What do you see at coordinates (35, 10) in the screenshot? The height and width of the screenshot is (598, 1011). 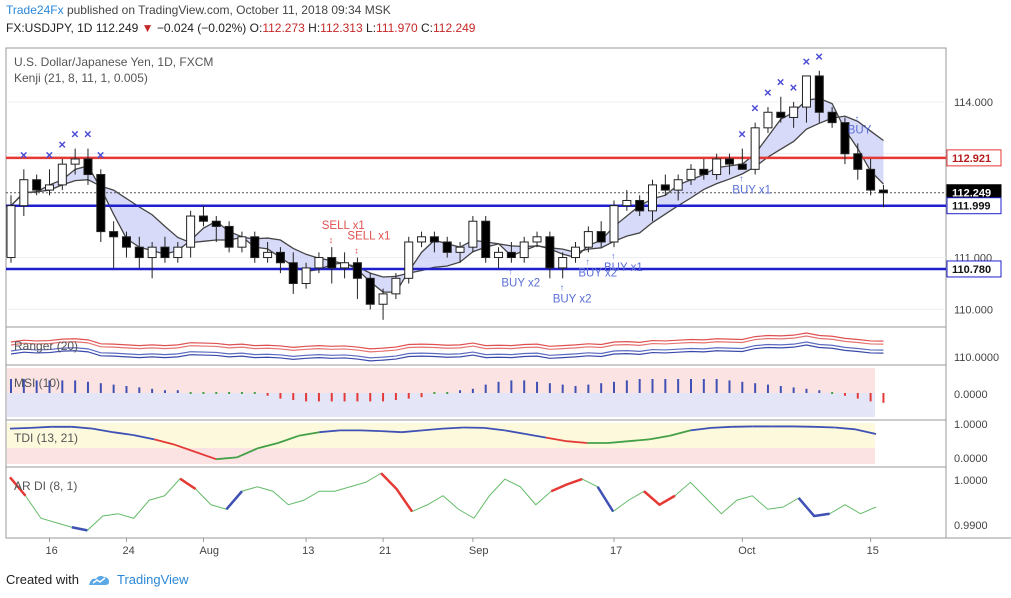 I see `brand-name: Trade24Fx` at bounding box center [35, 10].